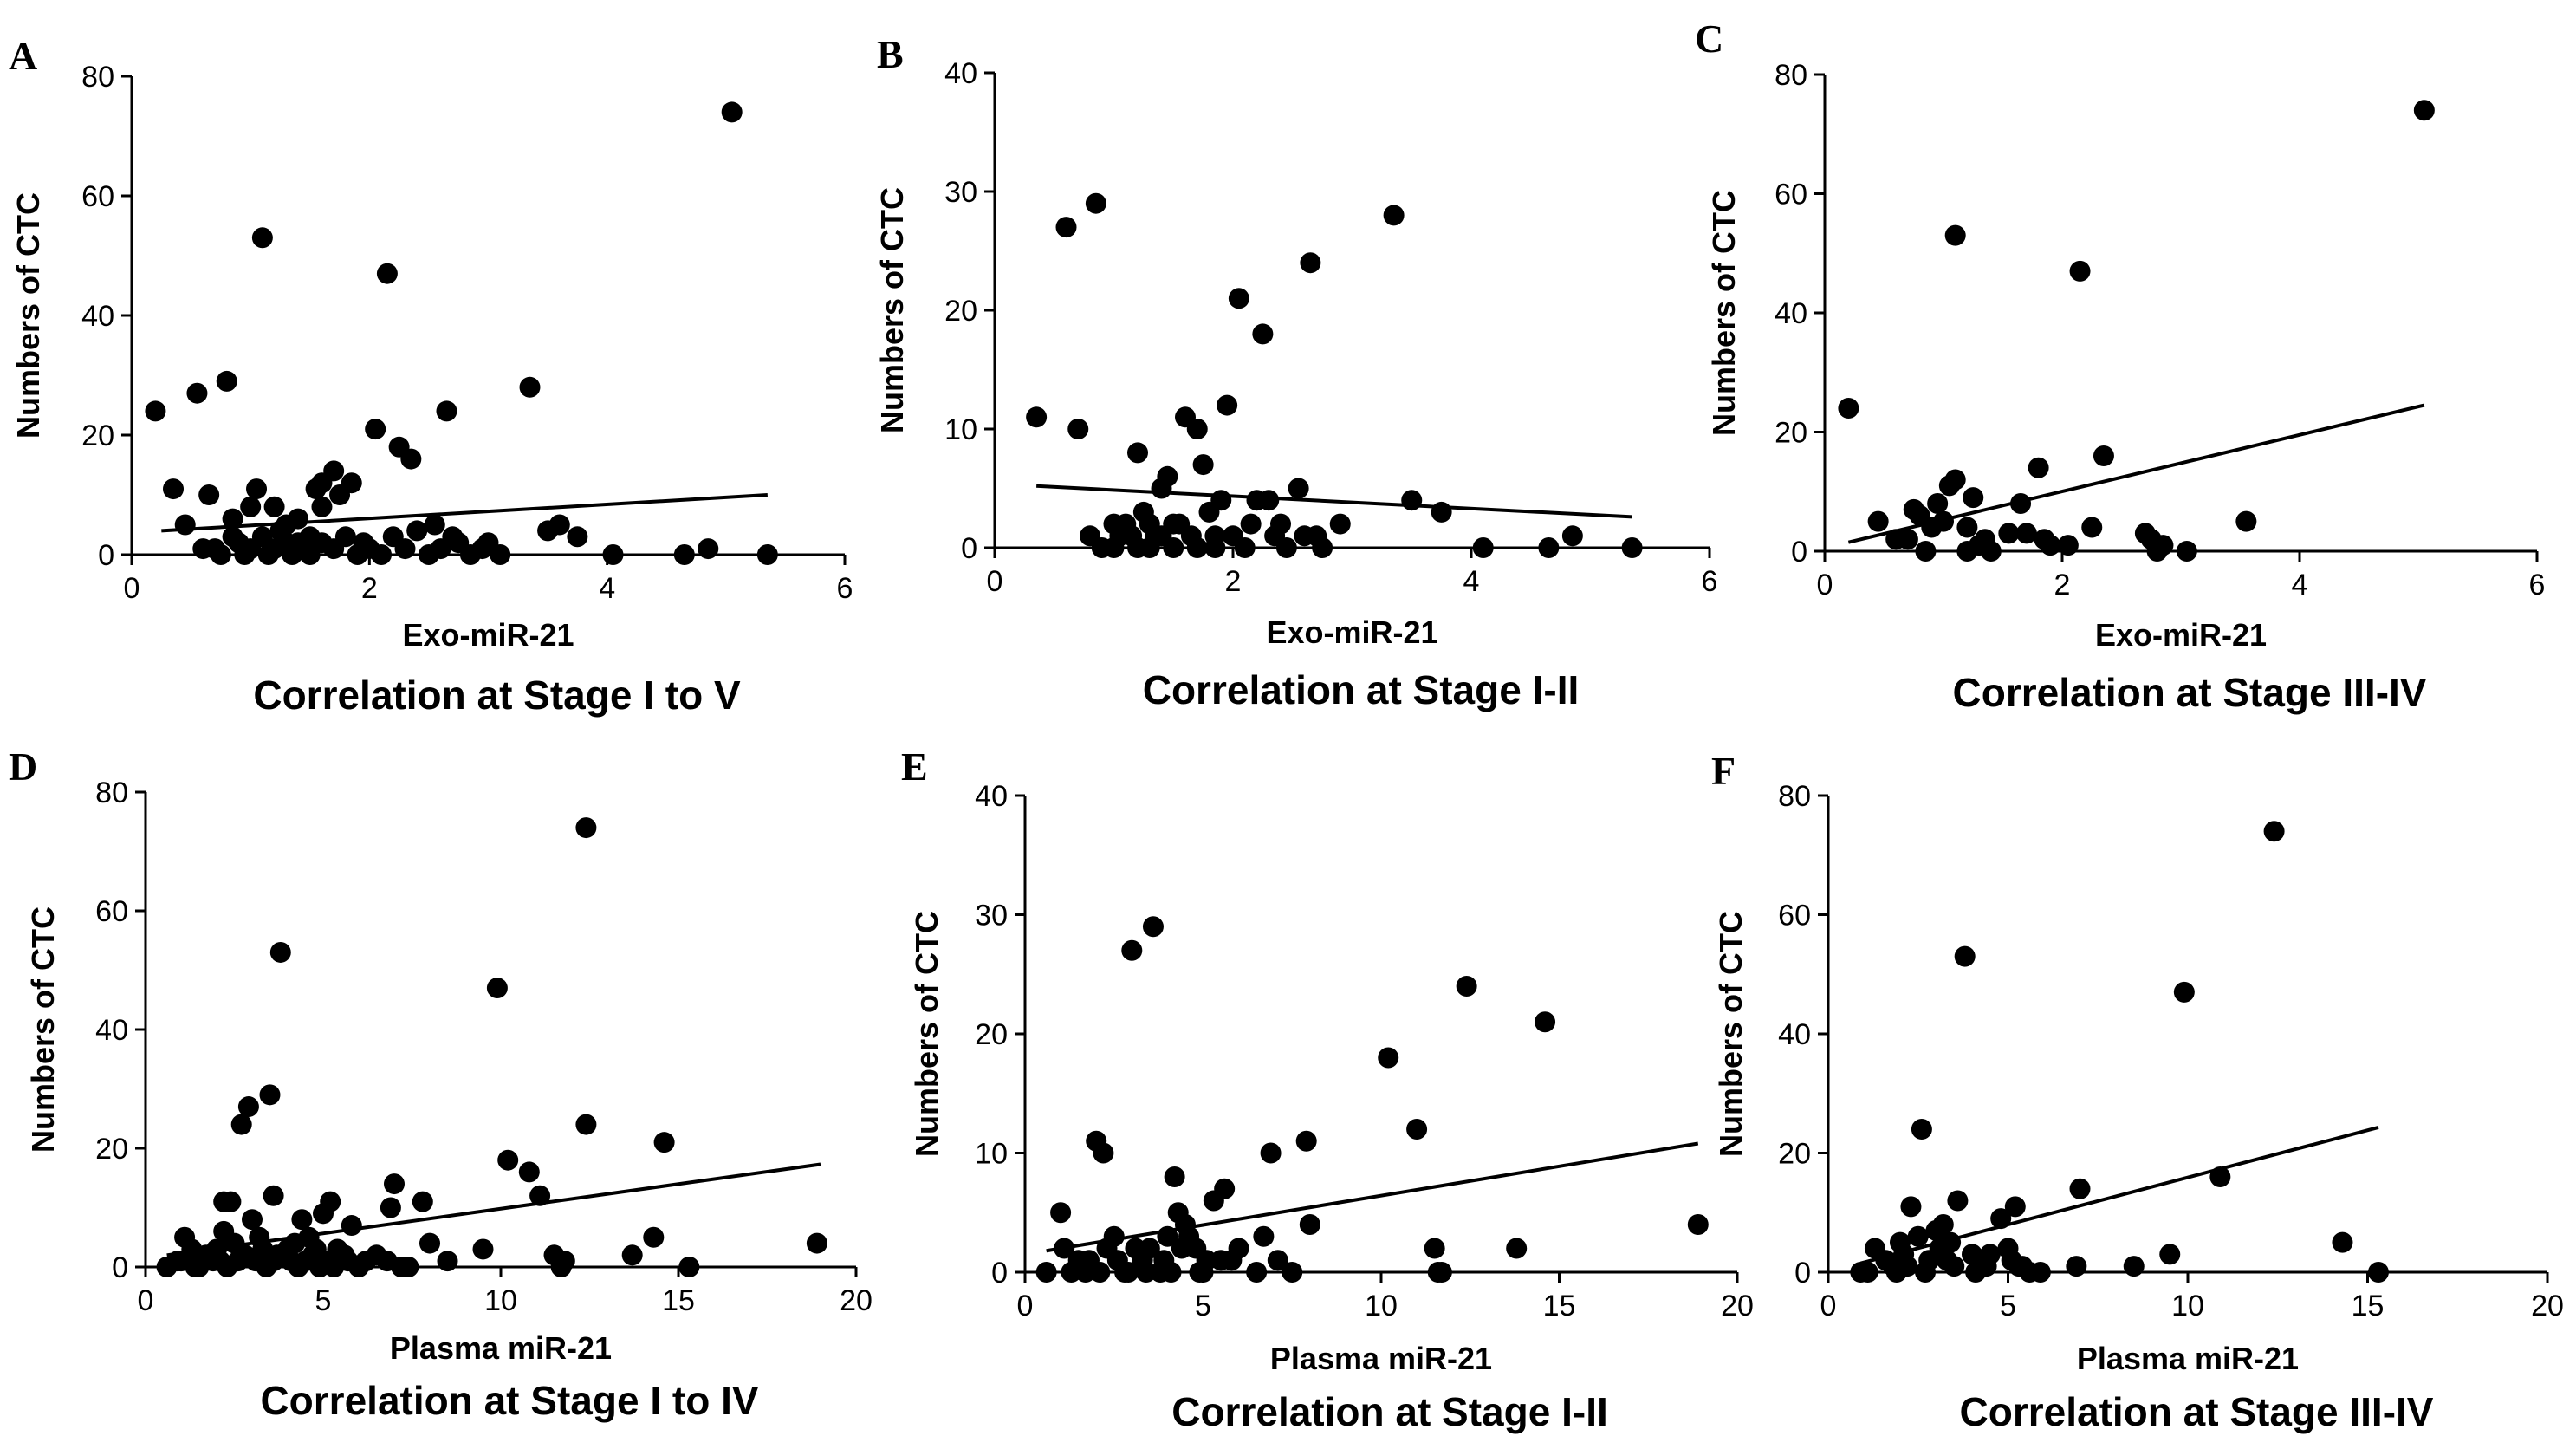 This screenshot has height=1449, width=2576. Describe the element at coordinates (1737, 1306) in the screenshot. I see `x-tick-label: 20` at that location.